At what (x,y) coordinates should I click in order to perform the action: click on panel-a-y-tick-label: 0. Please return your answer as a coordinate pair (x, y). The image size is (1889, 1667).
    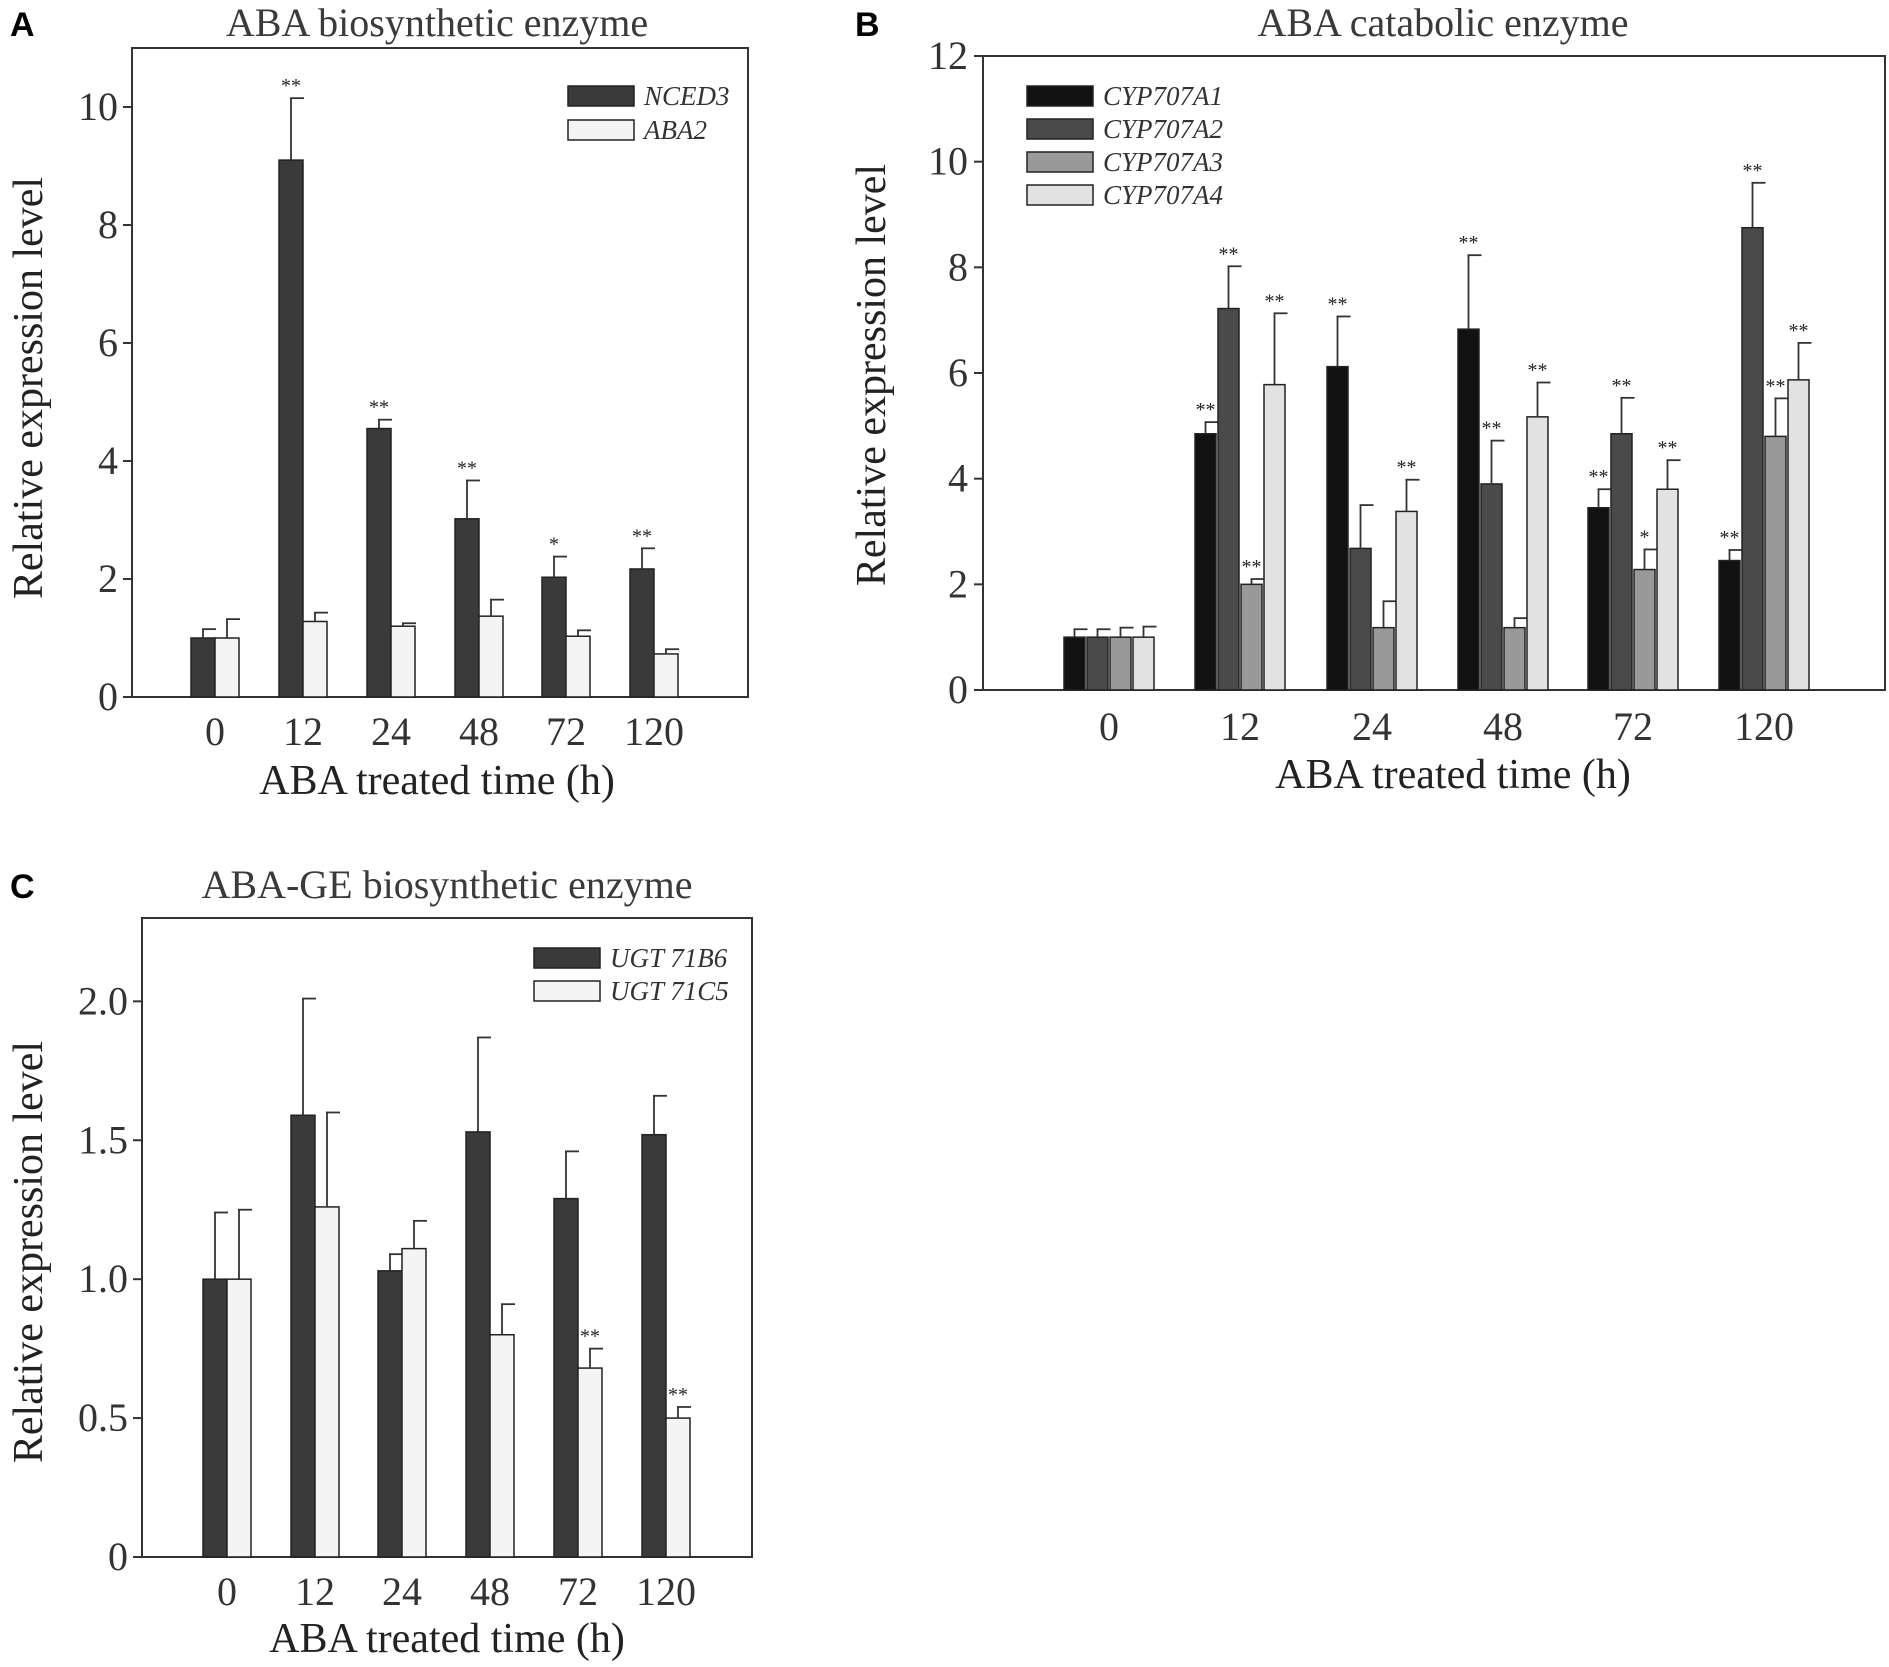
    Looking at the image, I should click on (108, 696).